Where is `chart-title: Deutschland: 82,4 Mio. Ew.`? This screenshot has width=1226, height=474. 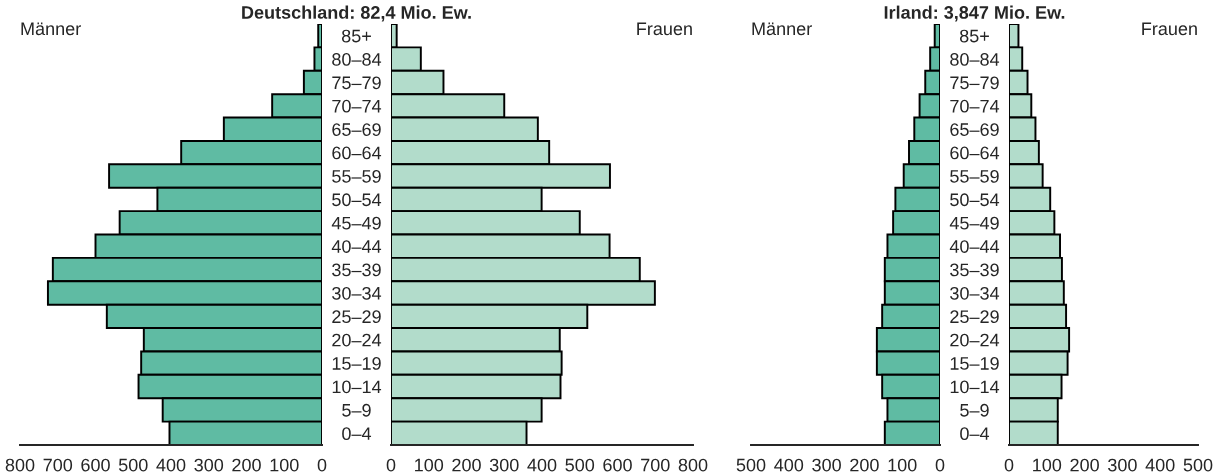 chart-title: Deutschland: 82,4 Mio. Ew. is located at coordinates (356, 13).